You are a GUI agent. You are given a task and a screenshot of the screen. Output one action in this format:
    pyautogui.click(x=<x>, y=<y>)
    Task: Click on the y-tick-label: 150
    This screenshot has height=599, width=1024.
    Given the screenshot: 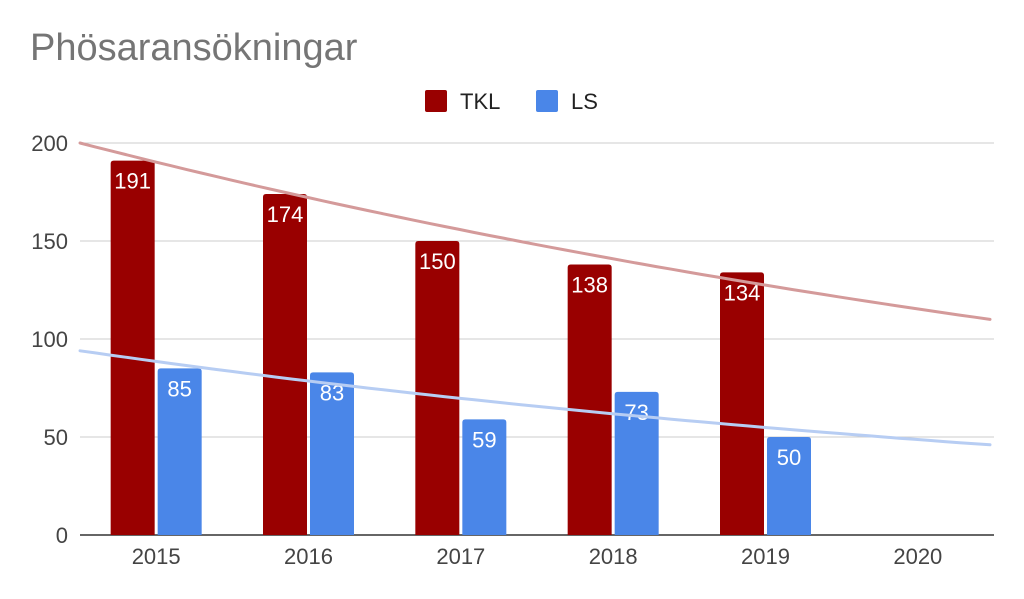 What is the action you would take?
    pyautogui.click(x=49, y=241)
    